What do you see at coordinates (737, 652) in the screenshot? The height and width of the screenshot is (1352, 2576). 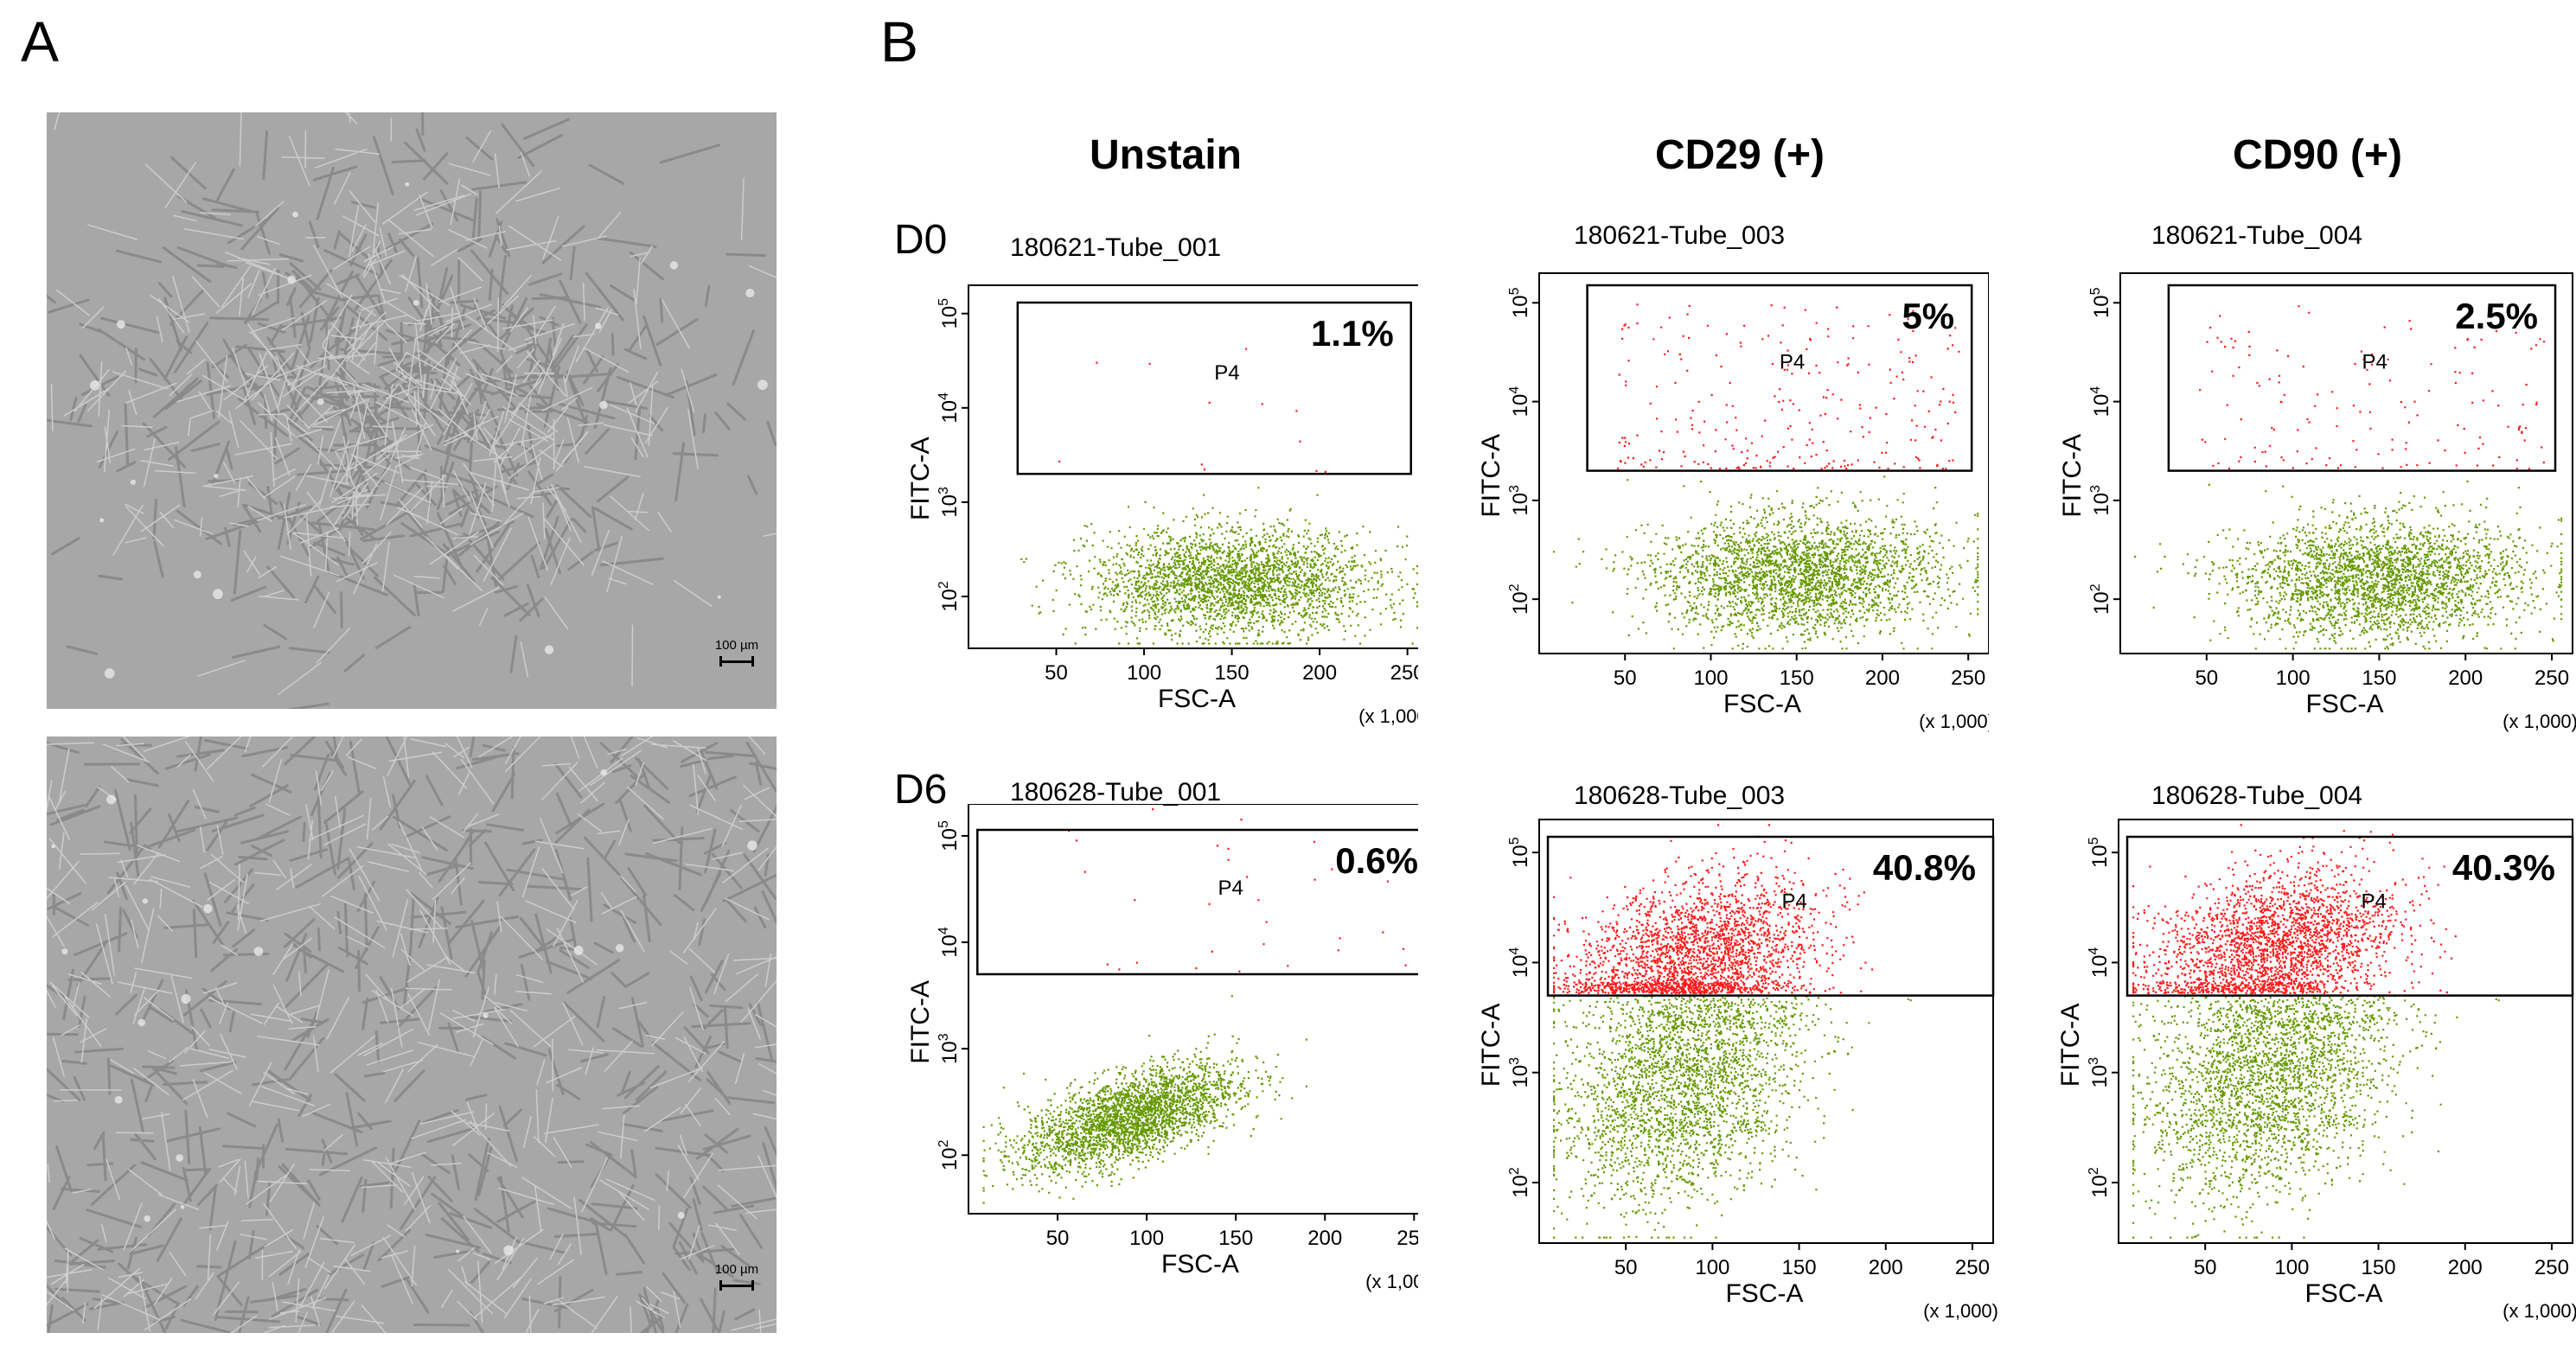 I see `scale-bar: 100 µm` at bounding box center [737, 652].